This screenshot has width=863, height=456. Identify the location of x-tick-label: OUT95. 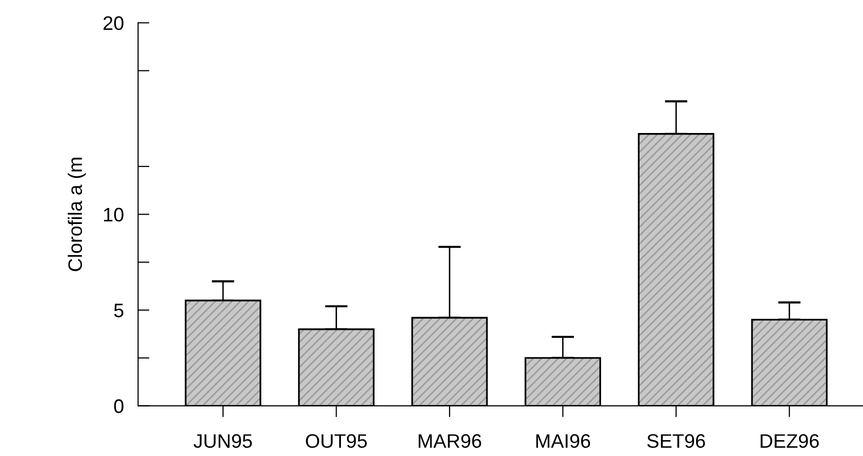
(336, 441).